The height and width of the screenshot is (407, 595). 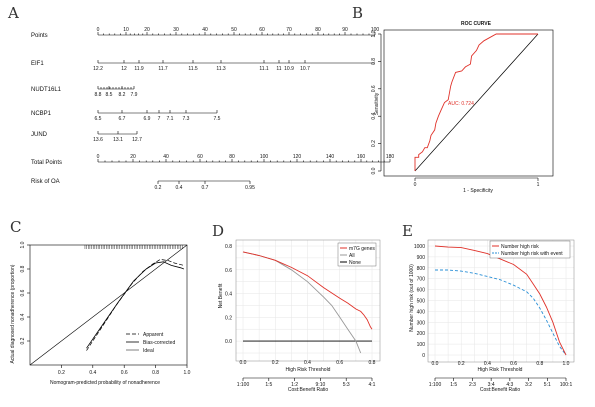 What do you see at coordinates (421, 334) in the screenshot?
I see `cic-y-tick-label: 200` at bounding box center [421, 334].